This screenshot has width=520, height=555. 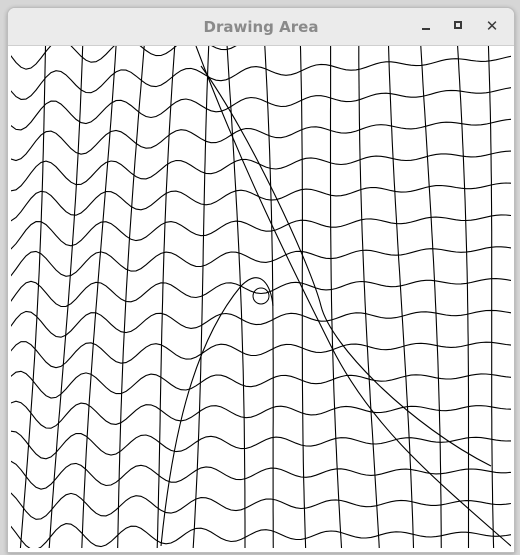 I want to click on titlebar: Drawing Area ✕, so click(x=261, y=27).